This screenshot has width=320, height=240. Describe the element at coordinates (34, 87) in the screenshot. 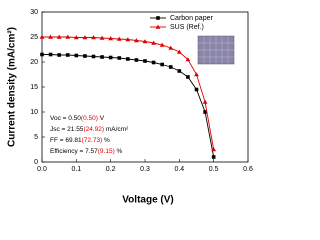

I see `y-tick-label: 15` at that location.